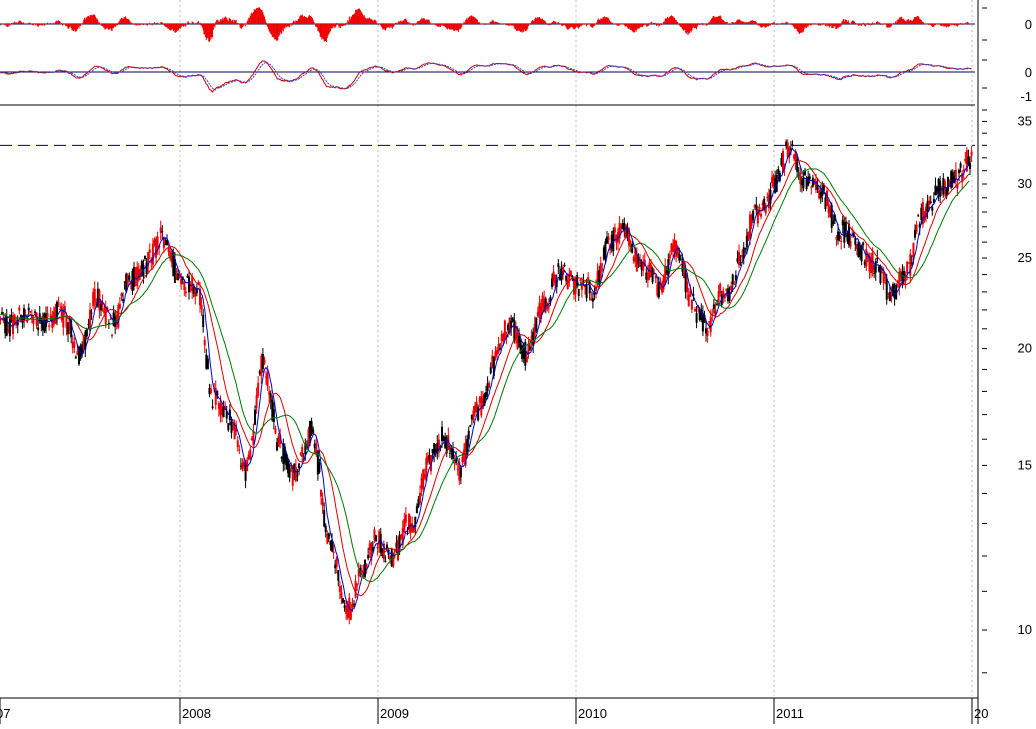 This screenshot has height=729, width=1036. Describe the element at coordinates (790, 713) in the screenshot. I see `x-tick-label: 2011` at that location.